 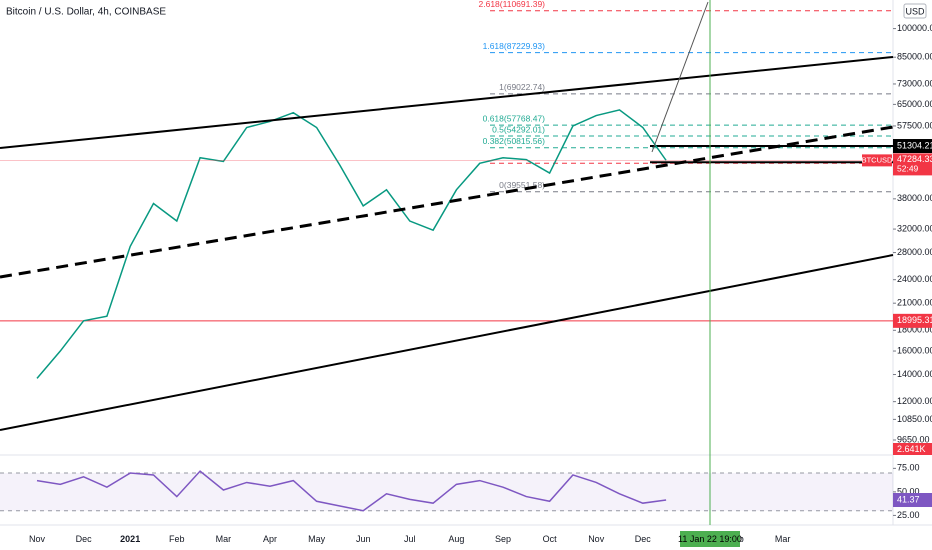 I want to click on x-tick-label: May, so click(x=317, y=539).